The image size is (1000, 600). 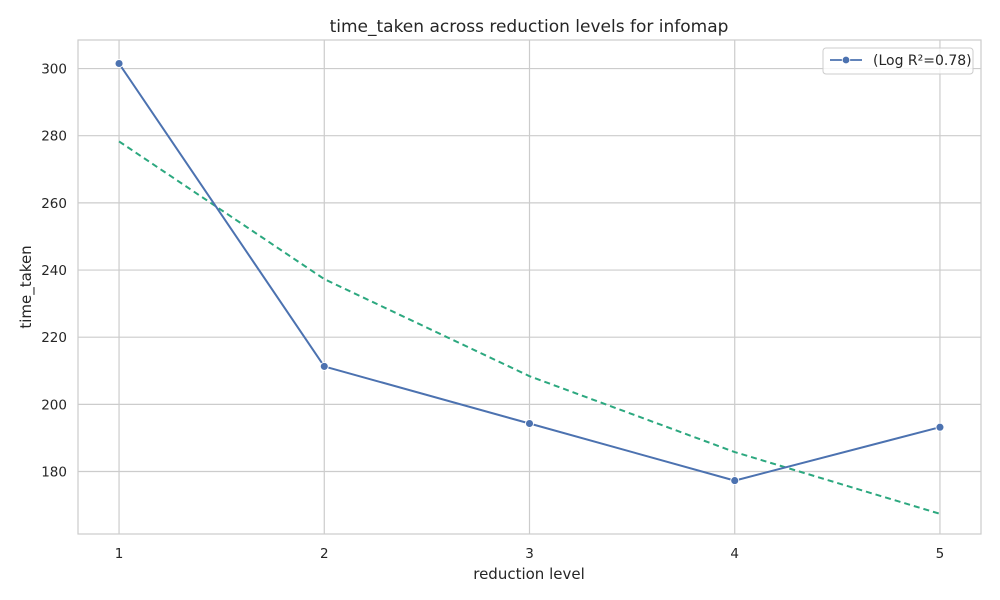 I want to click on x-tick-label: 3, so click(x=529, y=554).